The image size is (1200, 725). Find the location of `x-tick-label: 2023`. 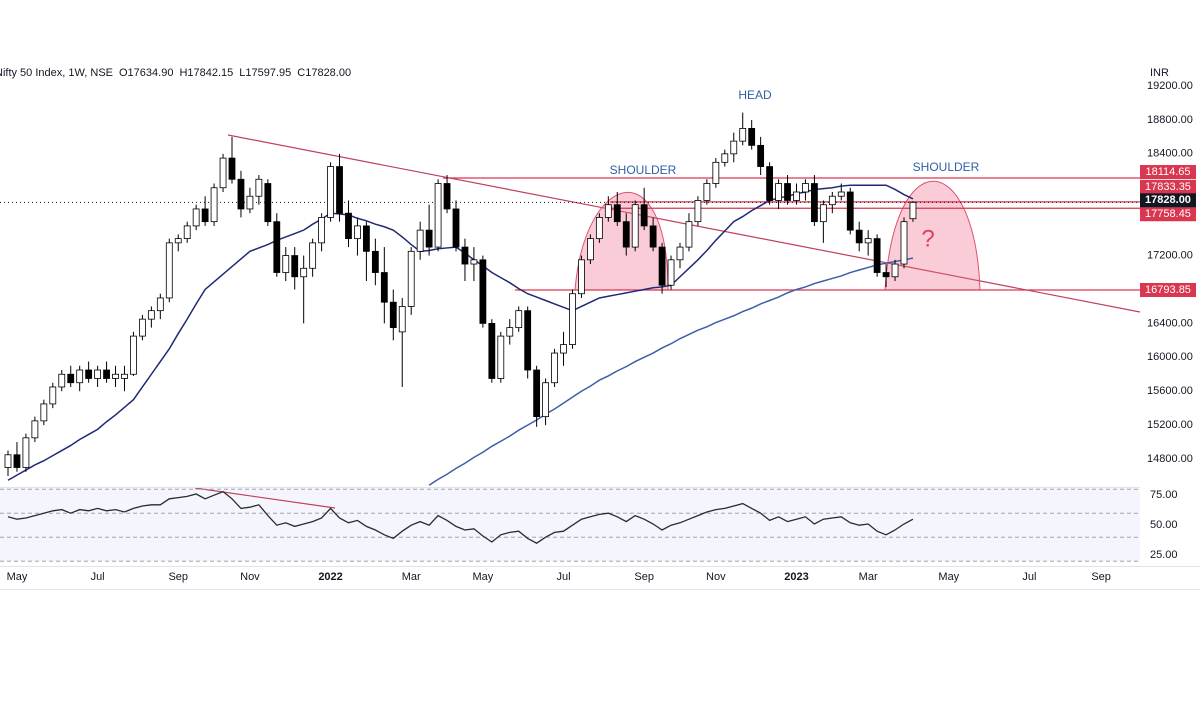

x-tick-label: 2023 is located at coordinates (796, 577).